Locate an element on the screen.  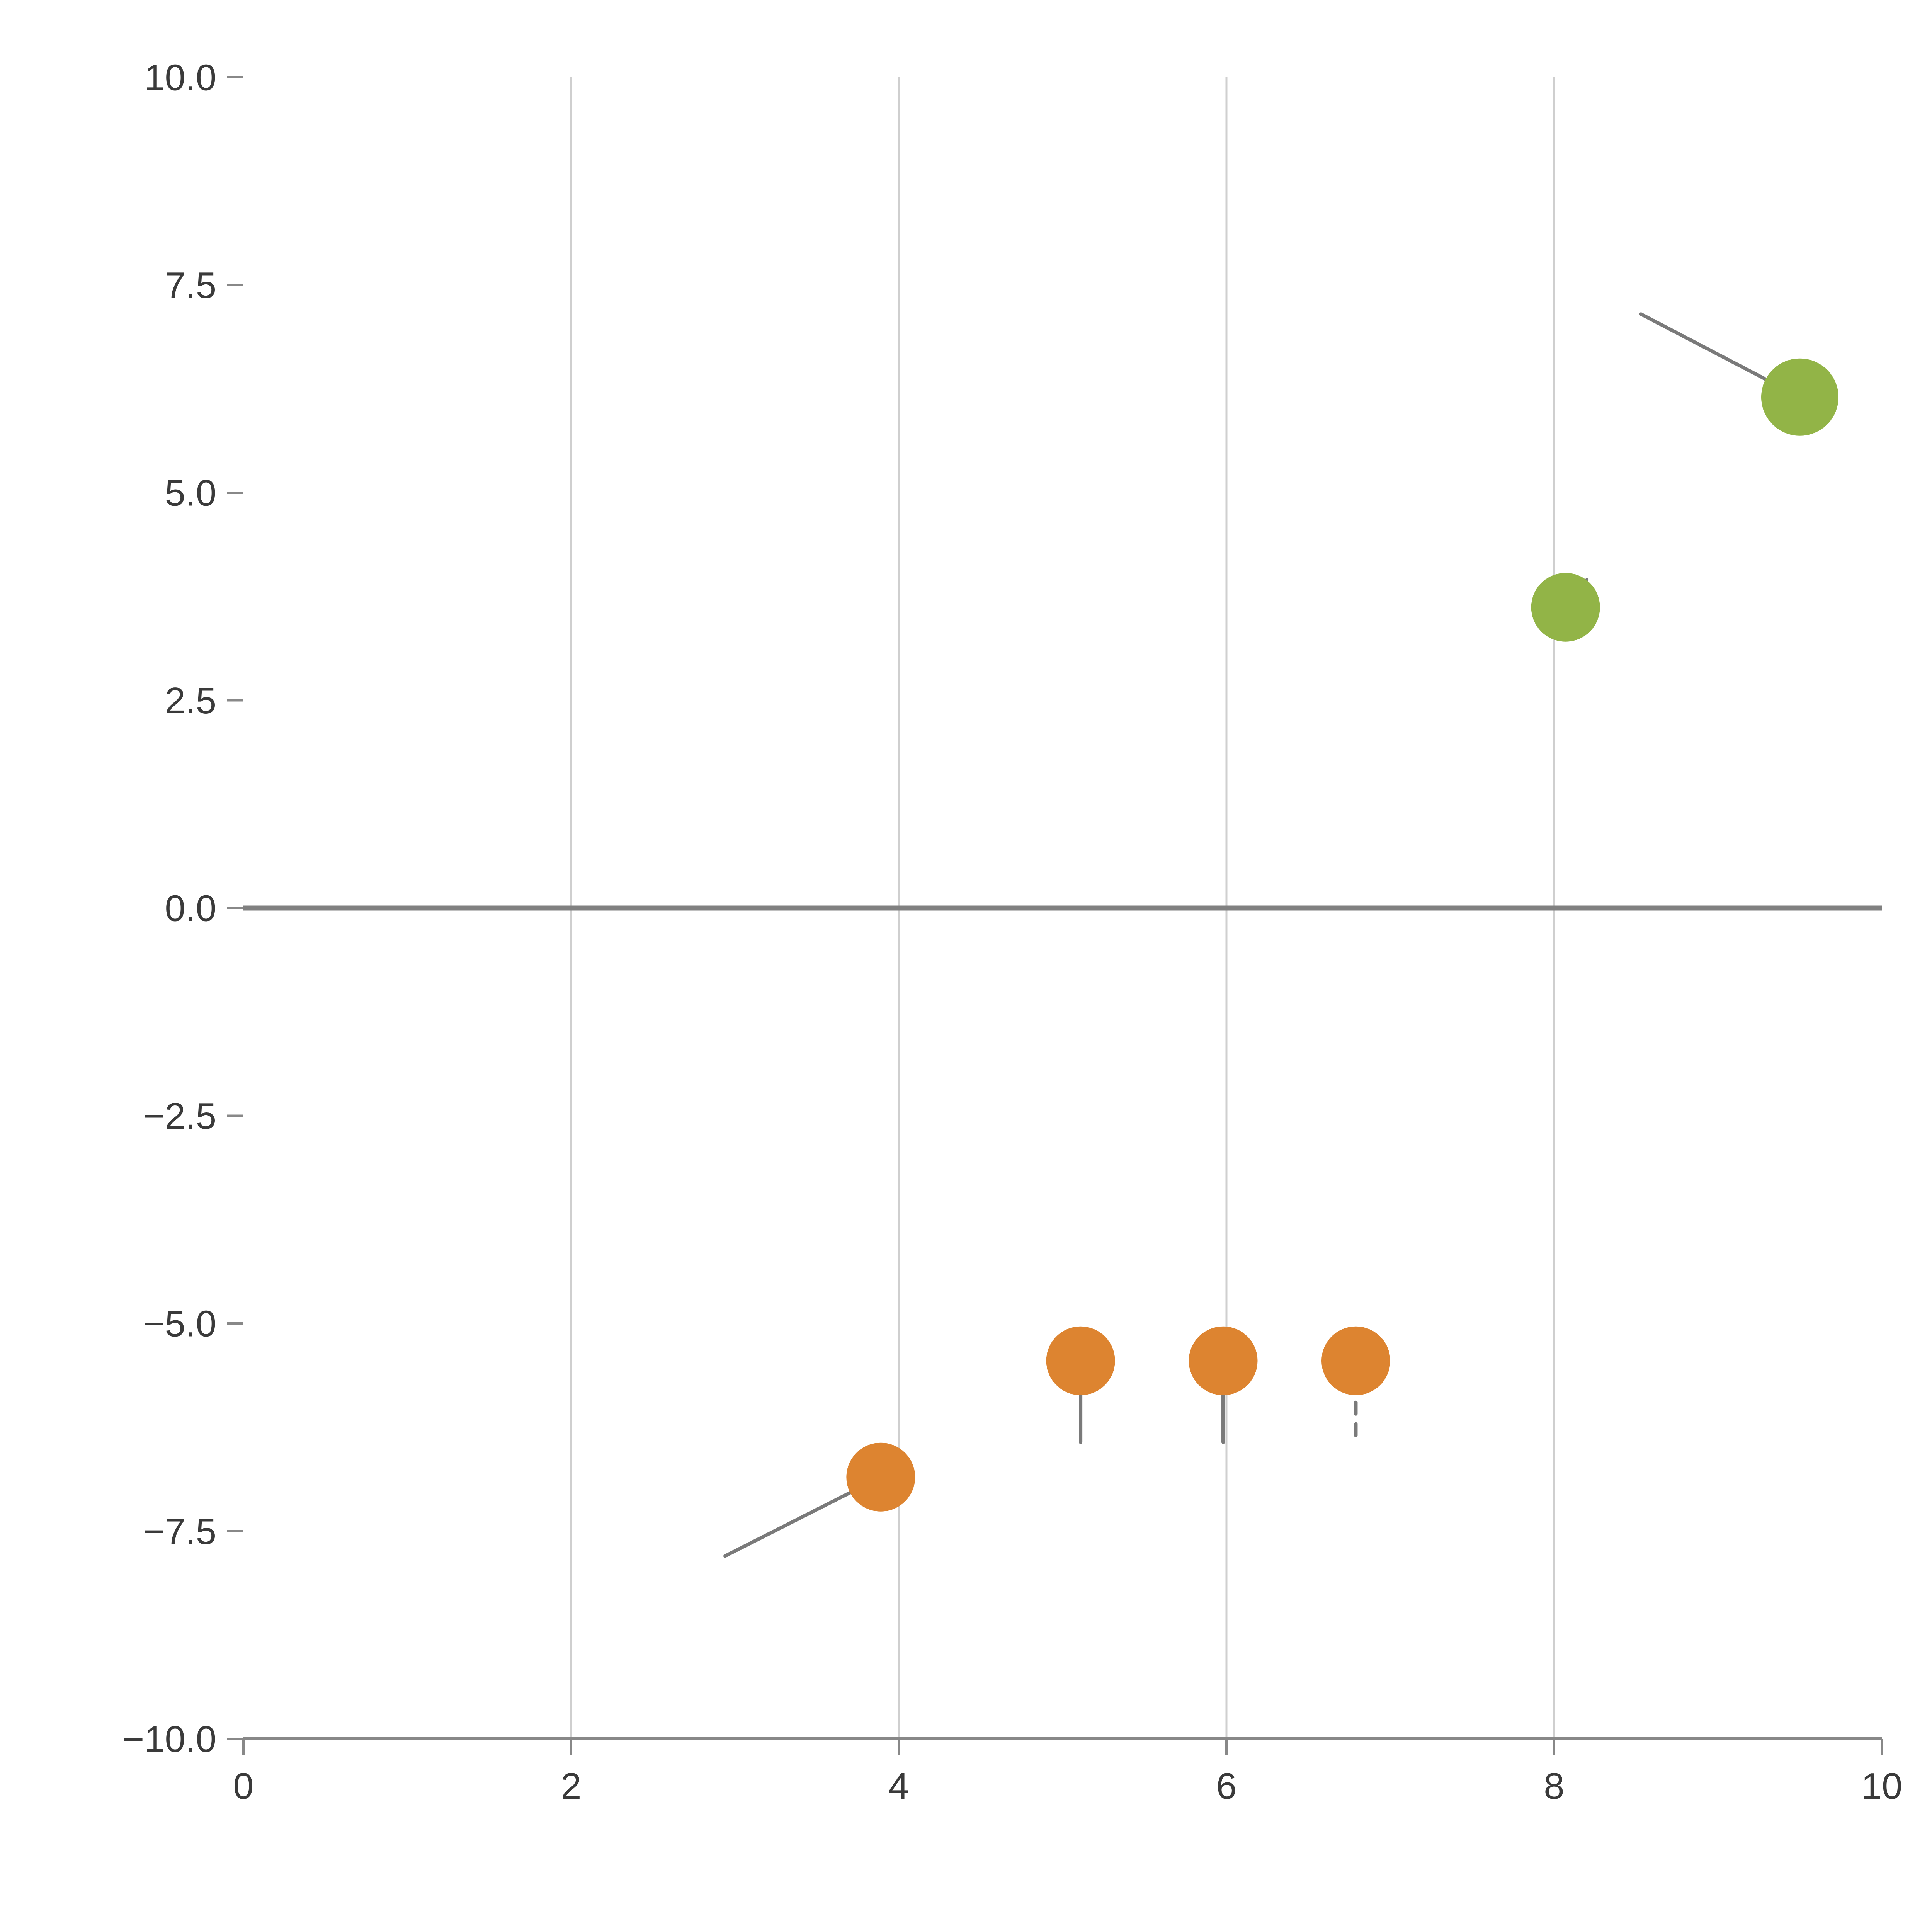
x-tick-label: 2 is located at coordinates (571, 1786).